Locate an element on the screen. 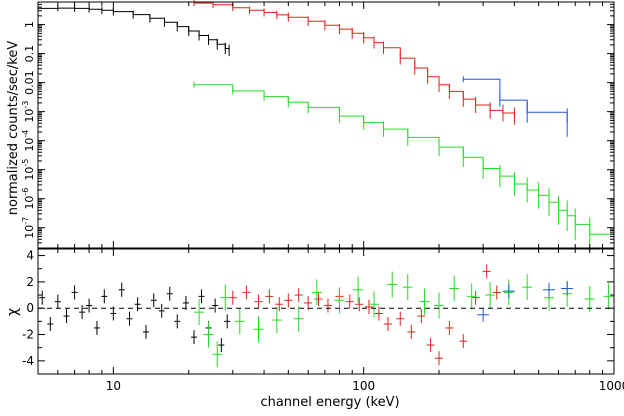 This screenshot has height=416, width=624. x-tick-label: 10 is located at coordinates (113, 386).